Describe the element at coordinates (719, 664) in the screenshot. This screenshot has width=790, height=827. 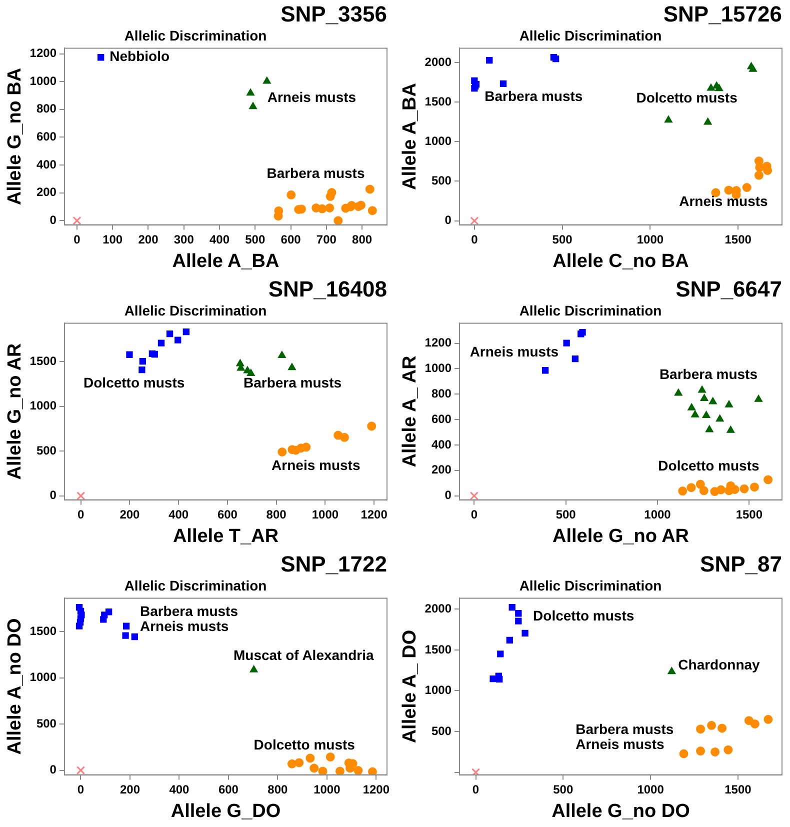
I see `annotation: Chardonnay` at that location.